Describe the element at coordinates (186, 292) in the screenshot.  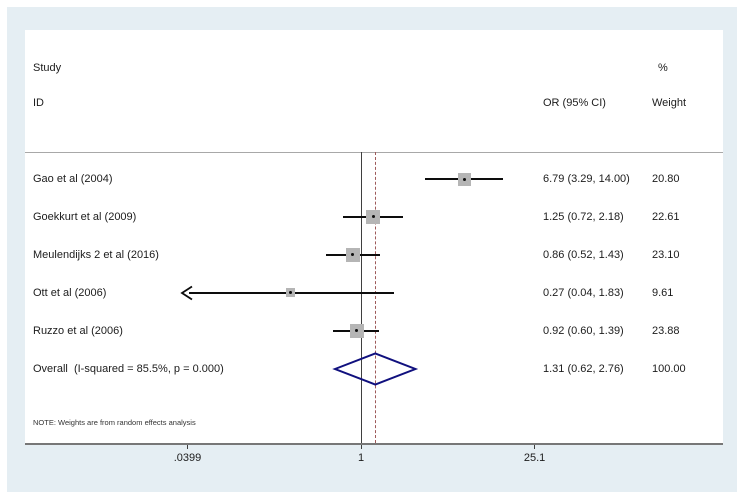
I see `ci-clipped-left-arrow-icon` at that location.